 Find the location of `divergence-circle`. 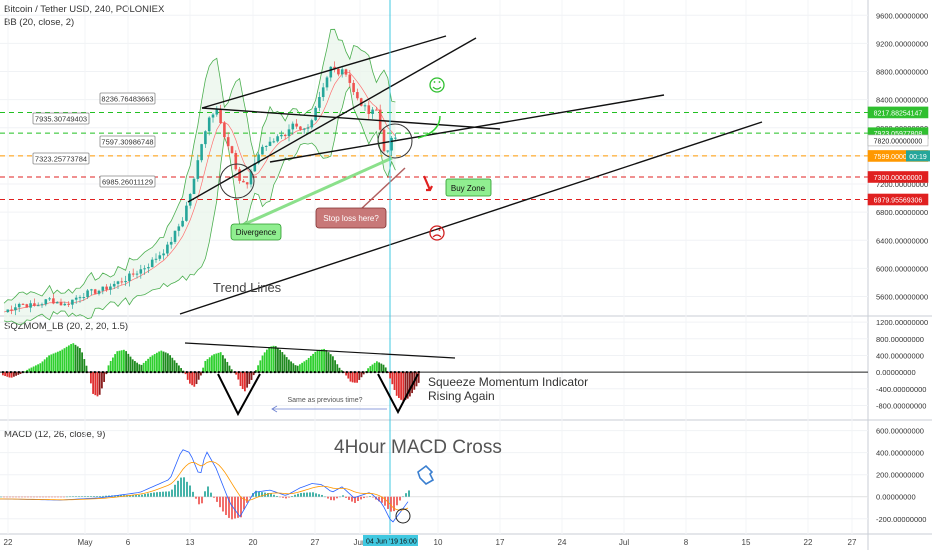

divergence-circle is located at coordinates (237, 181).